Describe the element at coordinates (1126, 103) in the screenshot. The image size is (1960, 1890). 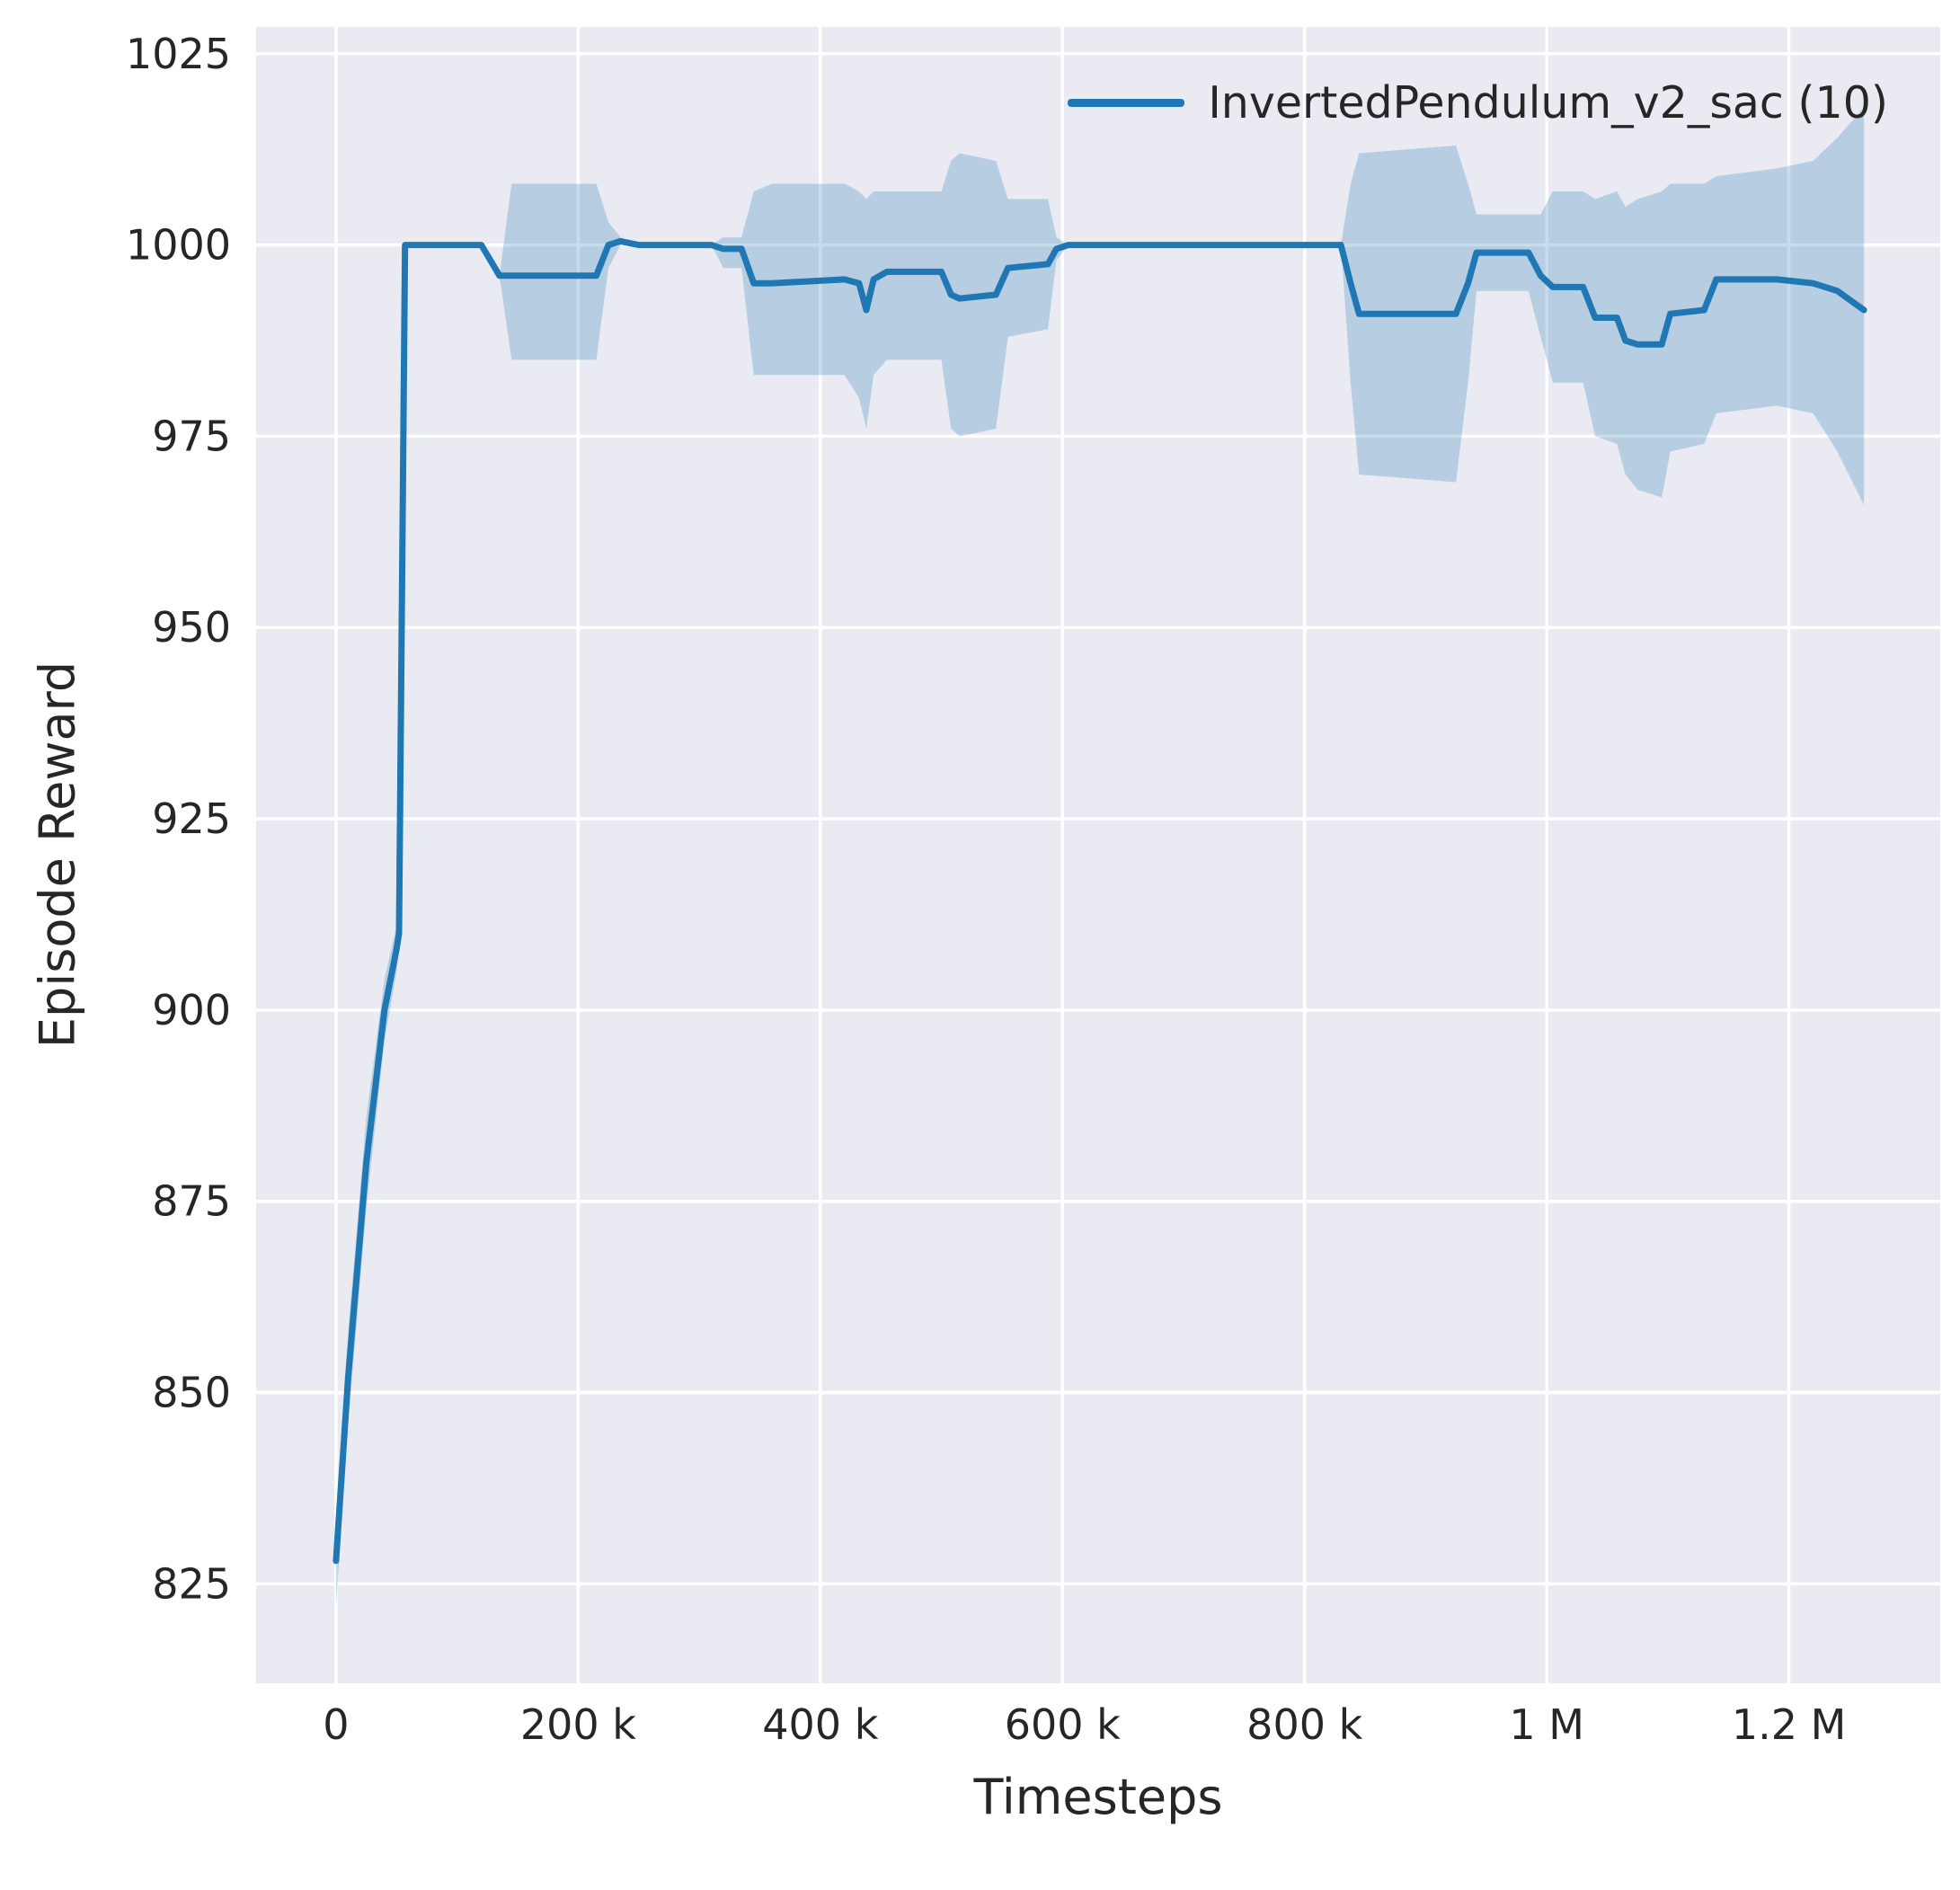
I see `legend-line-swatch` at that location.